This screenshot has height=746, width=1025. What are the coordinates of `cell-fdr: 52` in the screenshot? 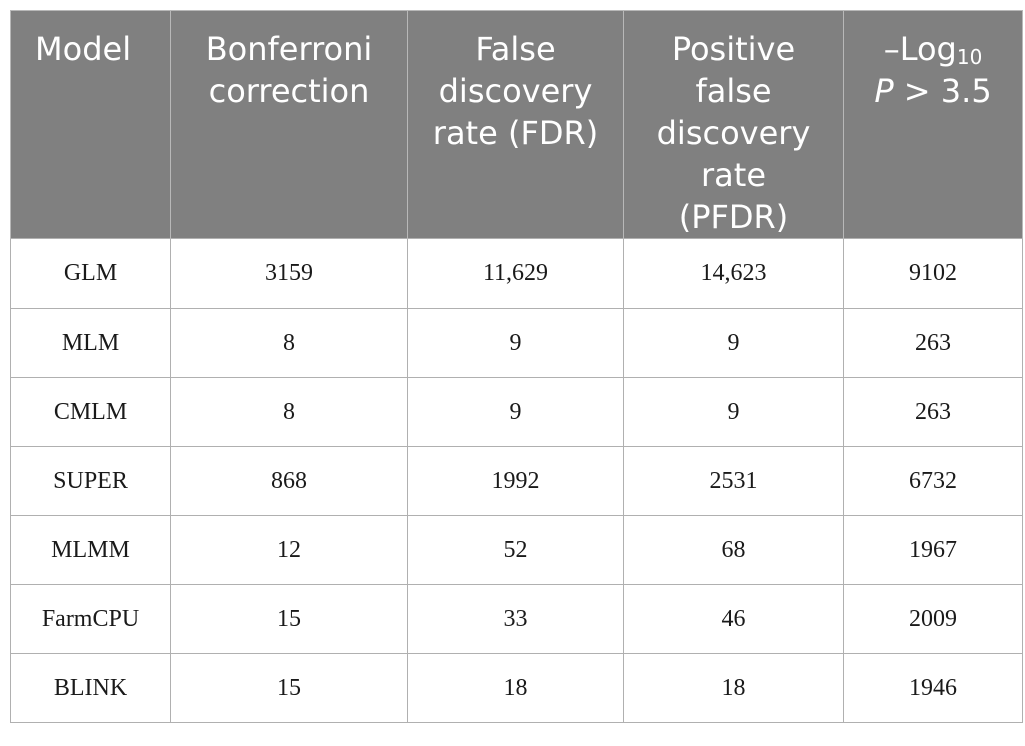 It's located at (515, 550).